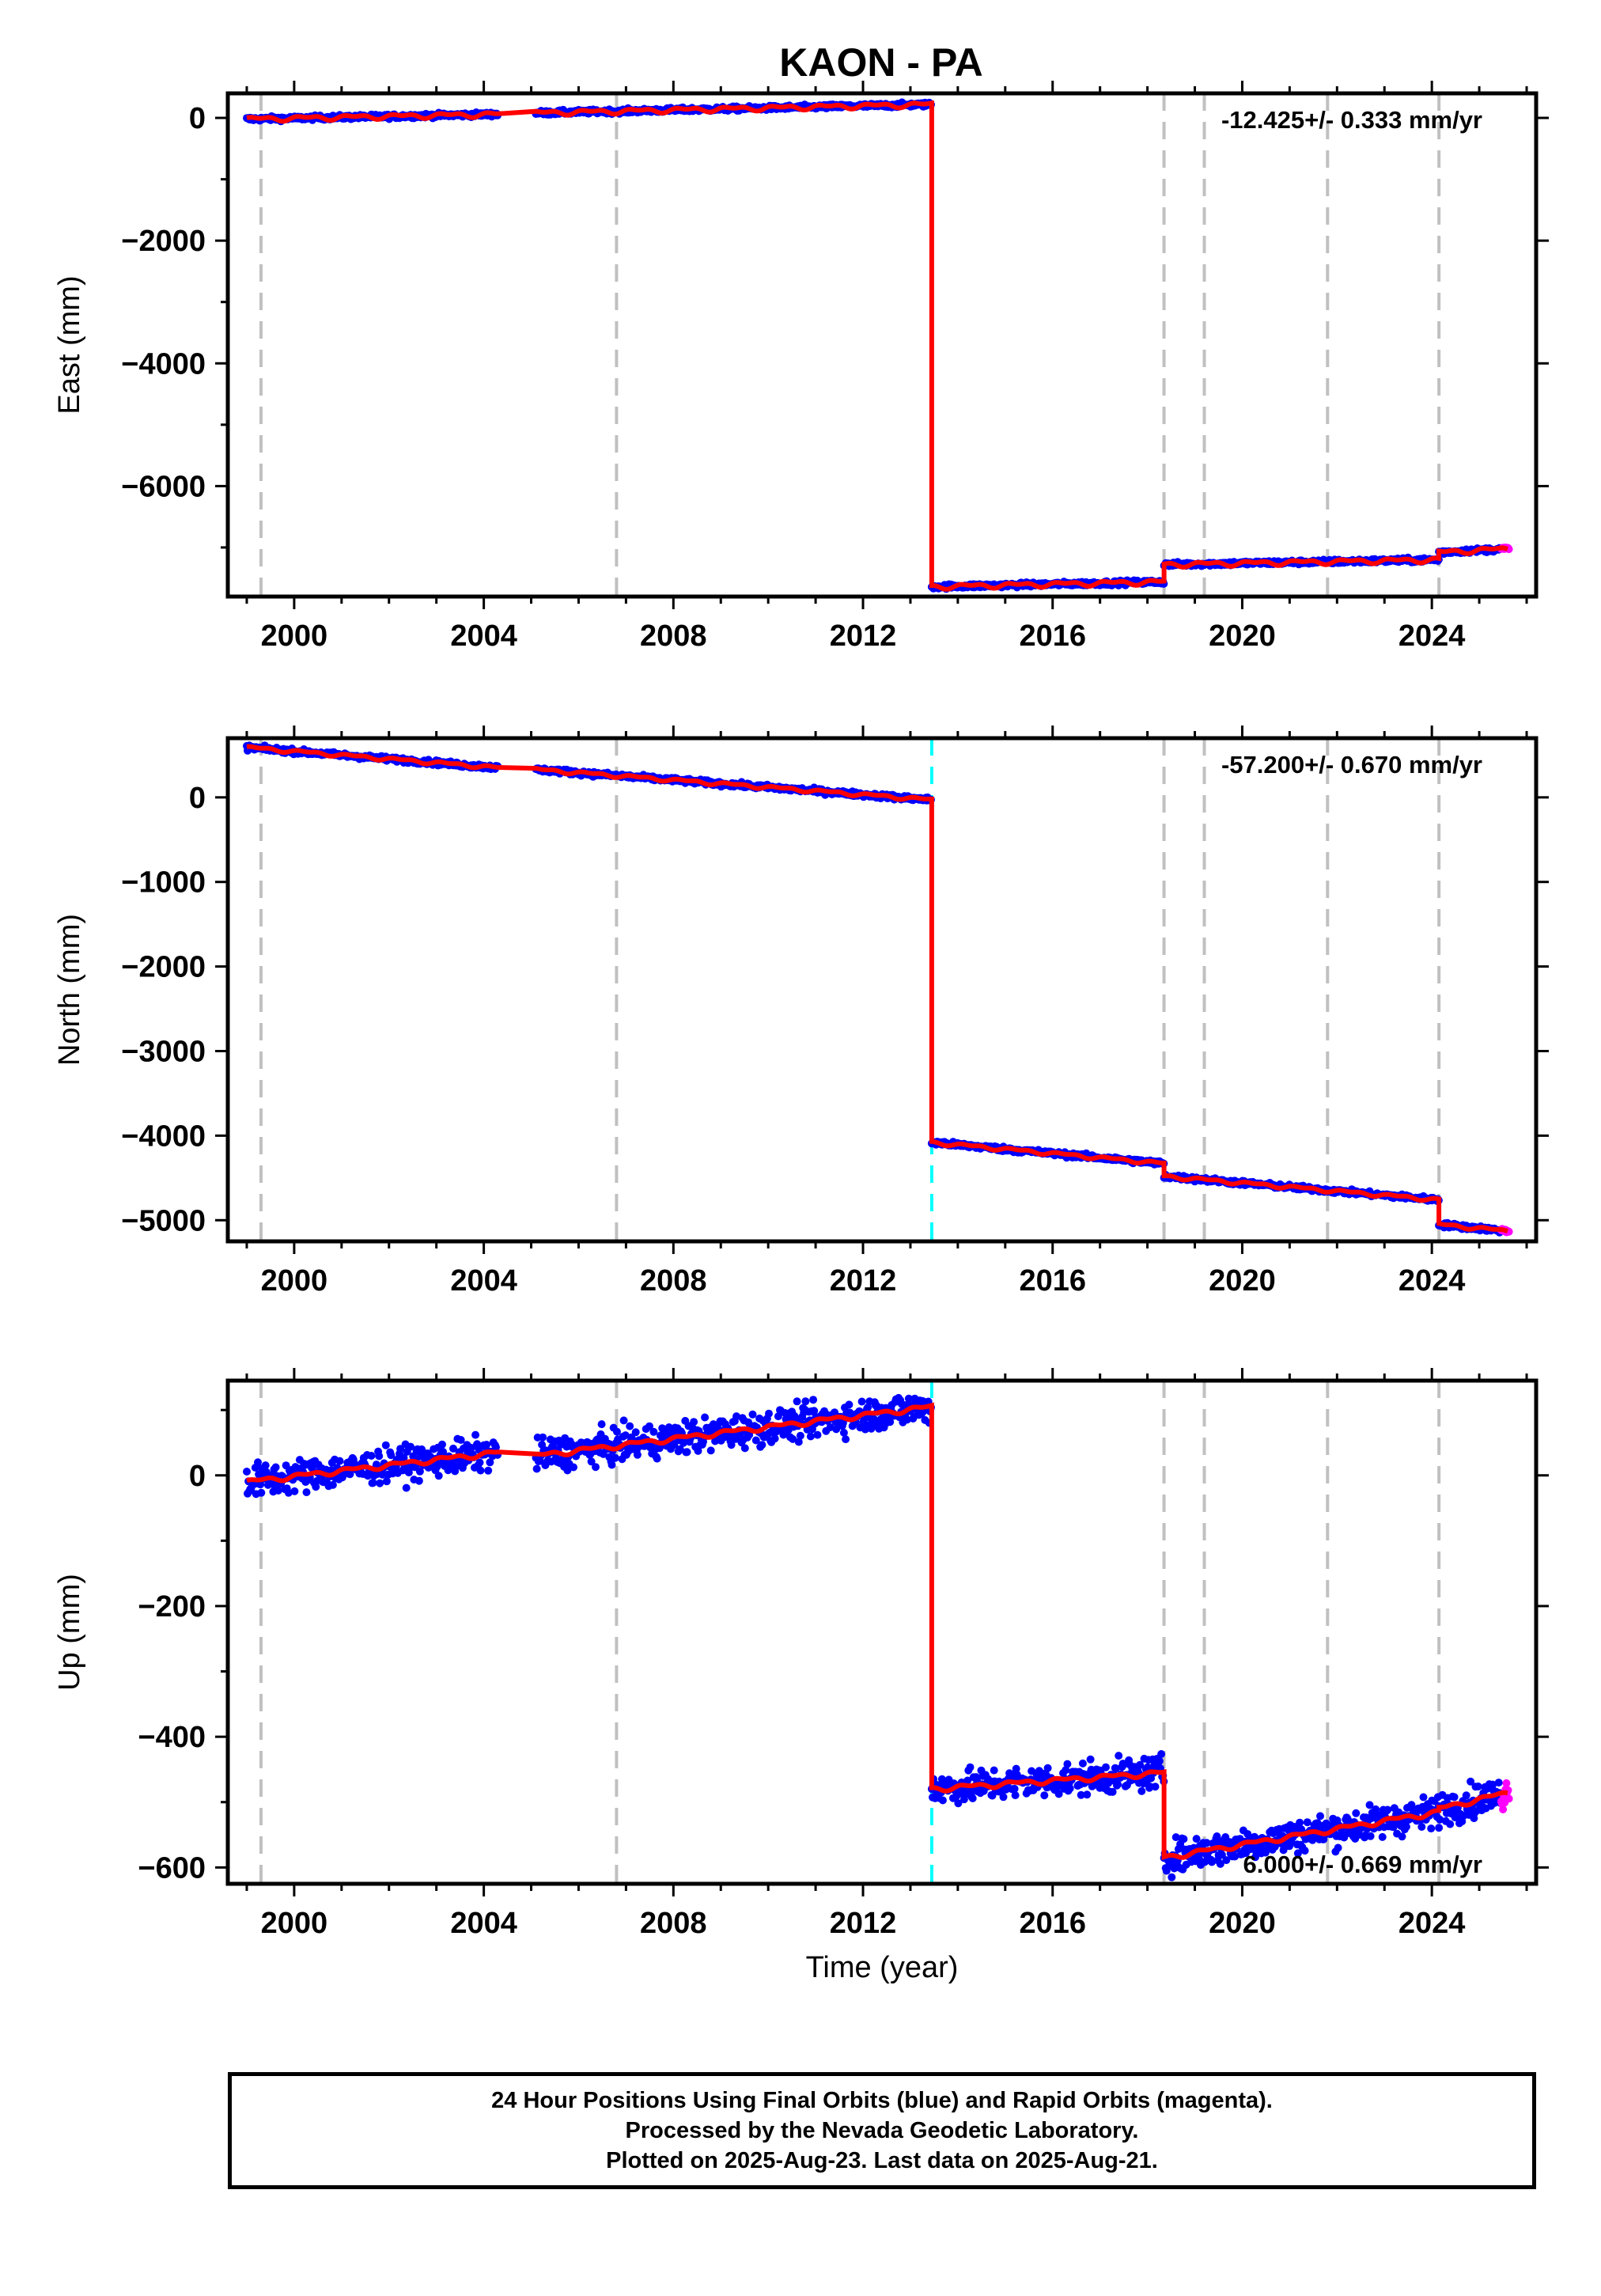 Image resolution: width=1601 pixels, height=2296 pixels. I want to click on rate-label: 6.000+/- 0.669 mm/yr, so click(1362, 1865).